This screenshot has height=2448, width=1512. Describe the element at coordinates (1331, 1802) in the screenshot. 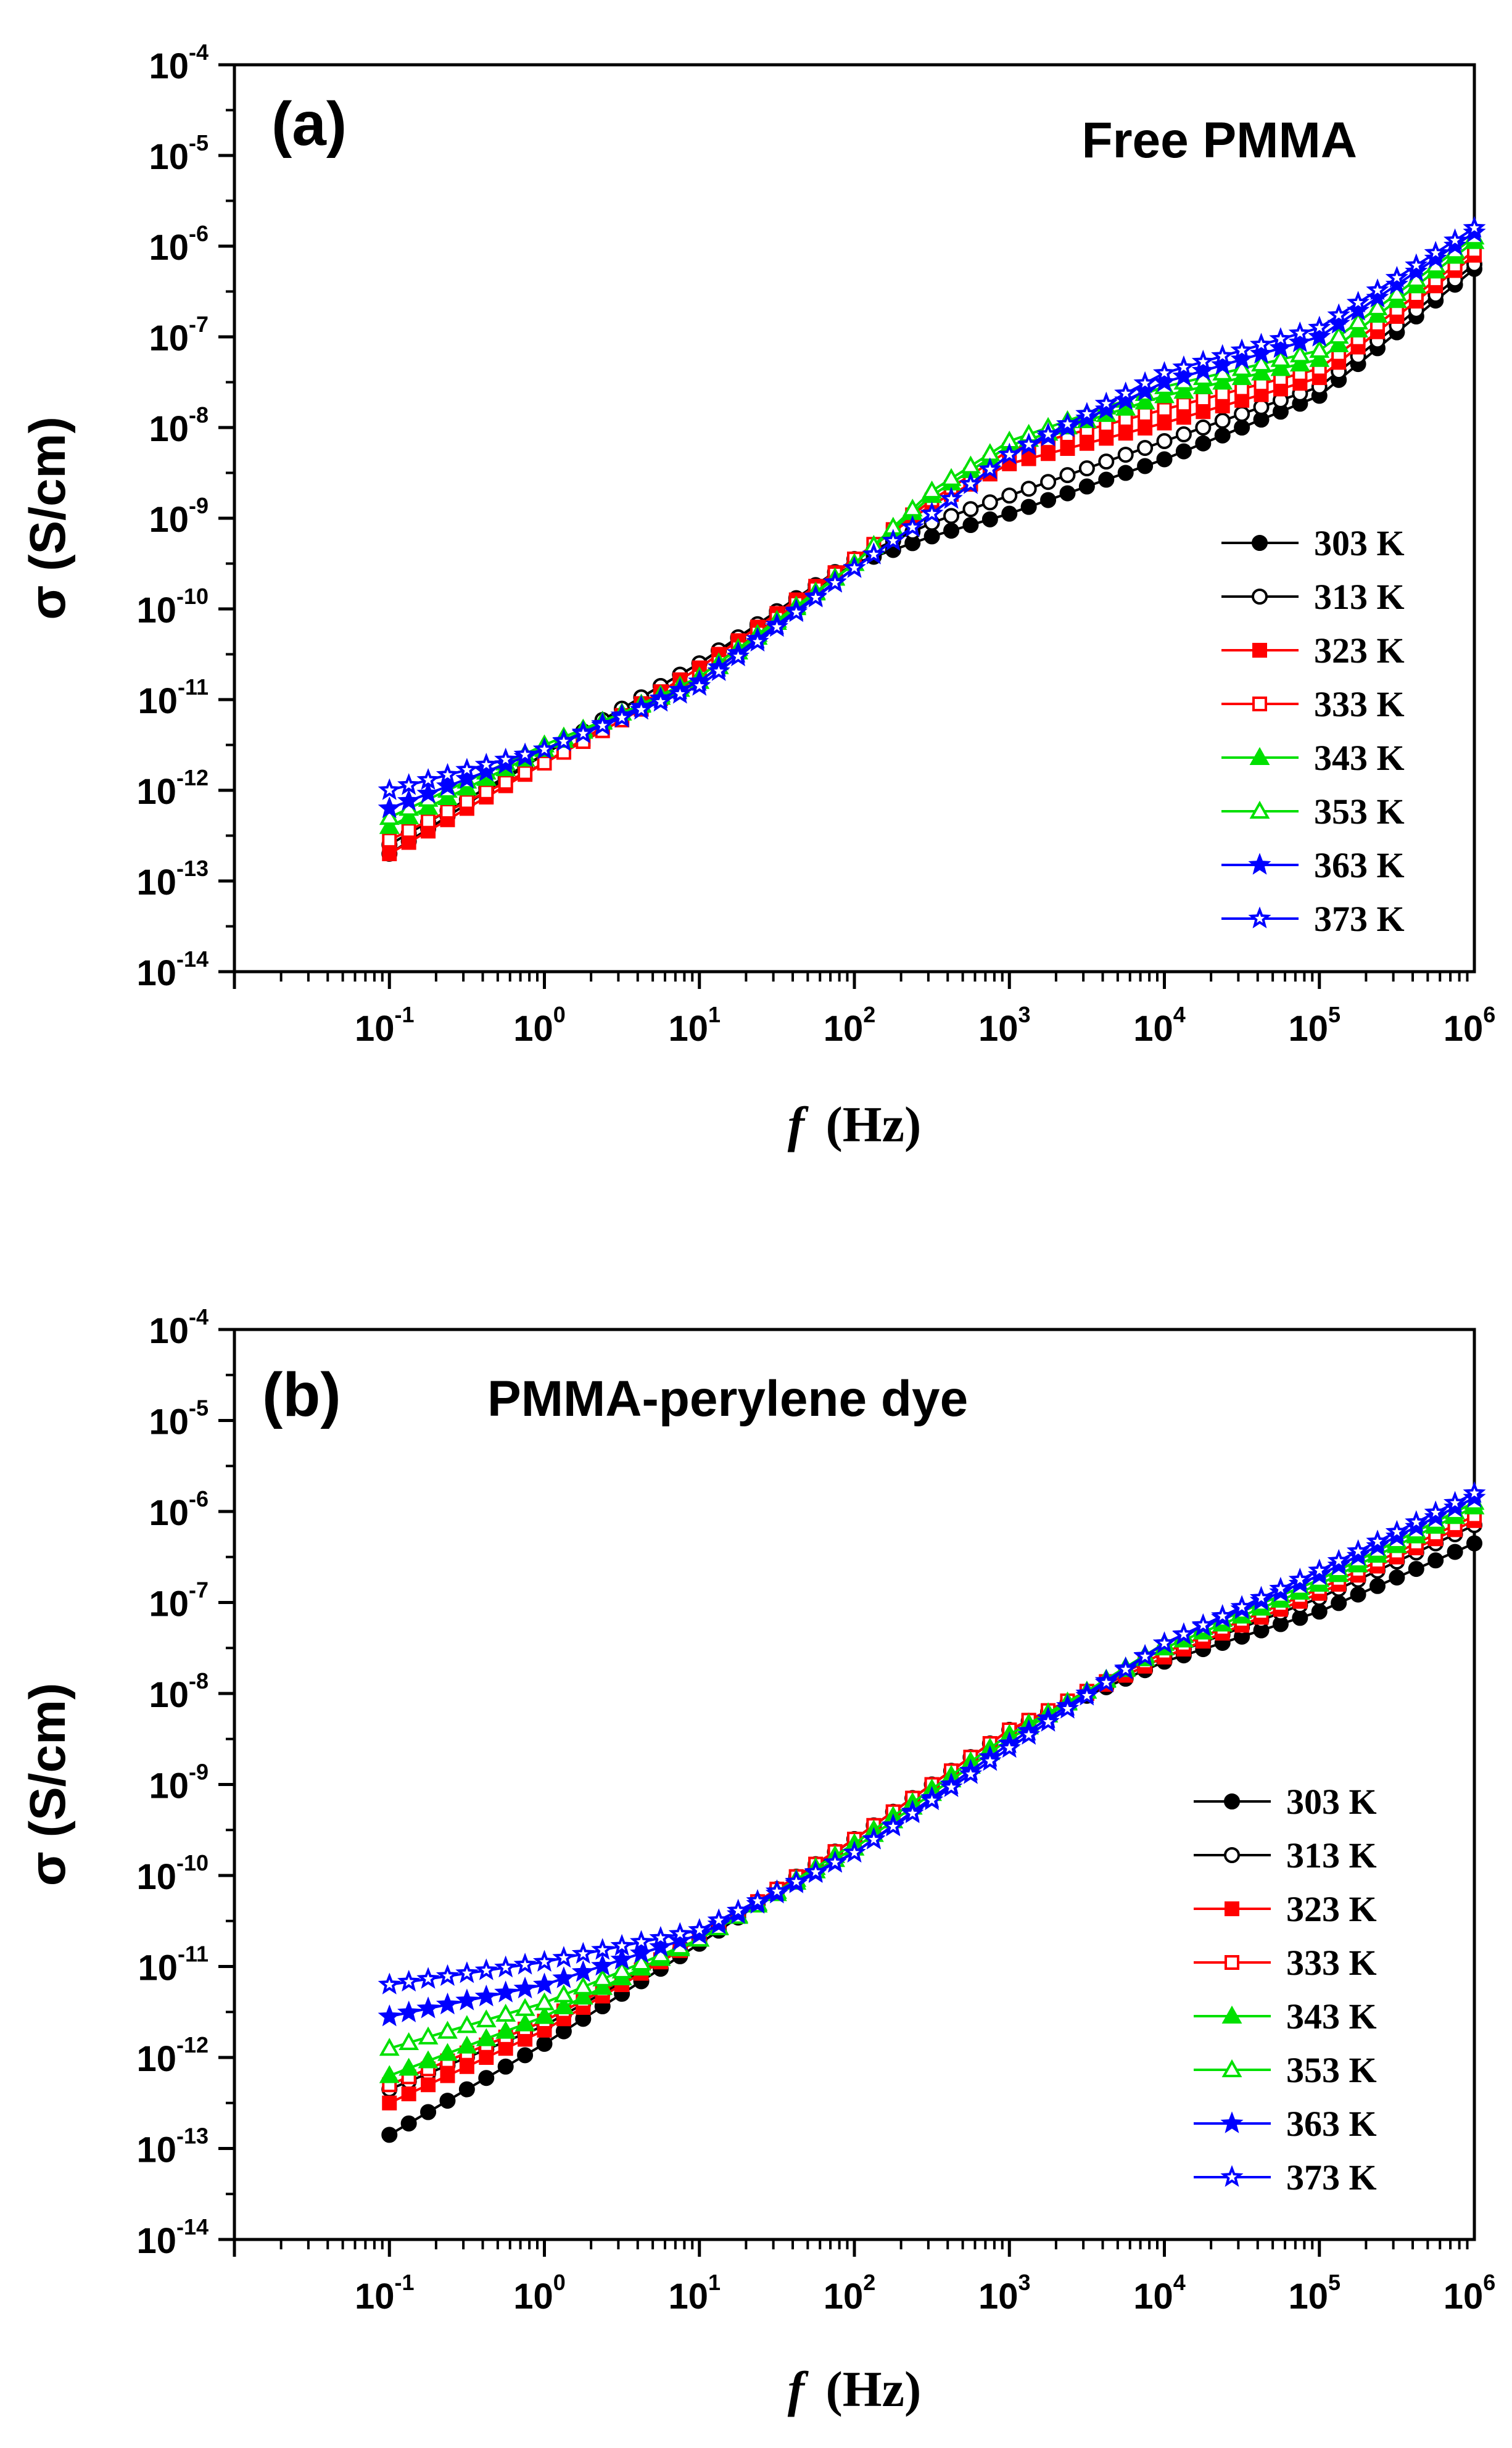

I see `legend-label: 303 K` at that location.